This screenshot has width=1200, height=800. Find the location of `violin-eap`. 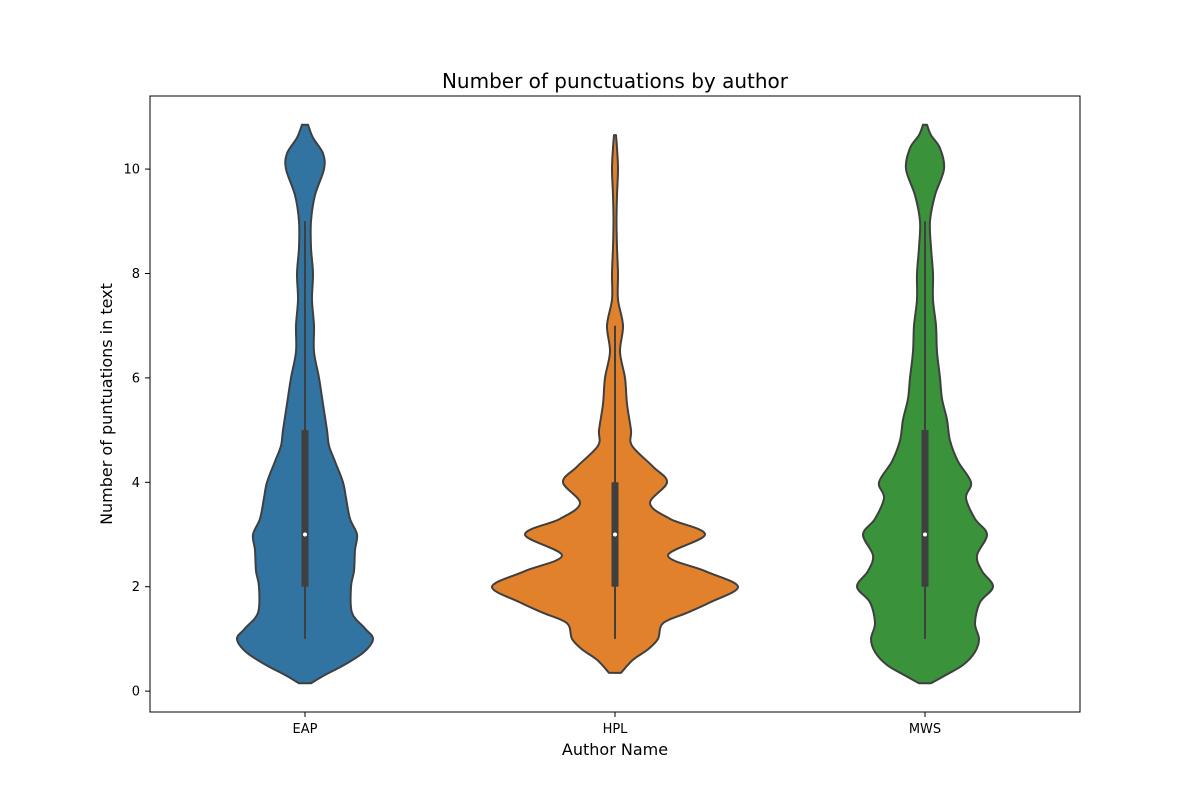

violin-eap is located at coordinates (305, 404).